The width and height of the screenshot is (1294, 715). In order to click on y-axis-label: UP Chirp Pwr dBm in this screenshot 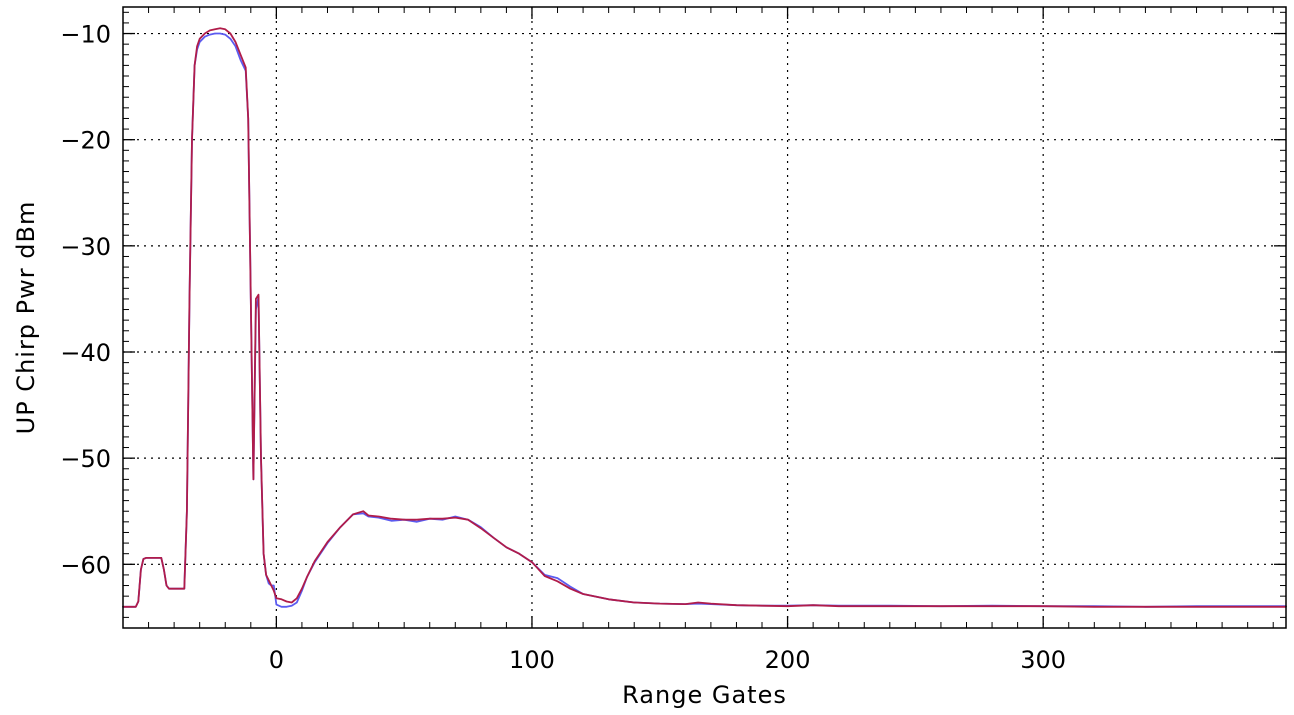, I will do `click(26, 318)`.